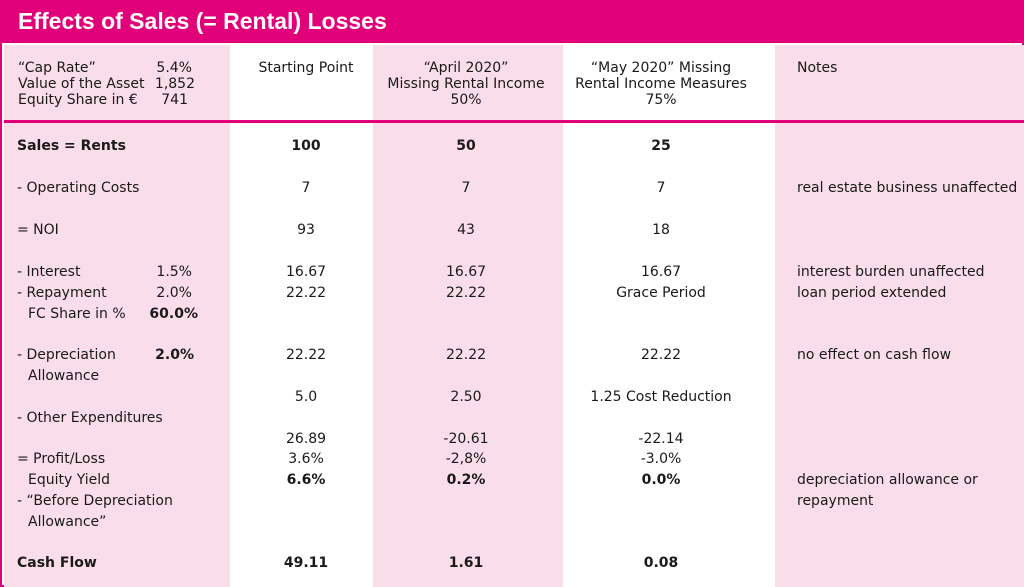  Describe the element at coordinates (466, 480) in the screenshot. I see `row-yield-april: 0.2%` at that location.